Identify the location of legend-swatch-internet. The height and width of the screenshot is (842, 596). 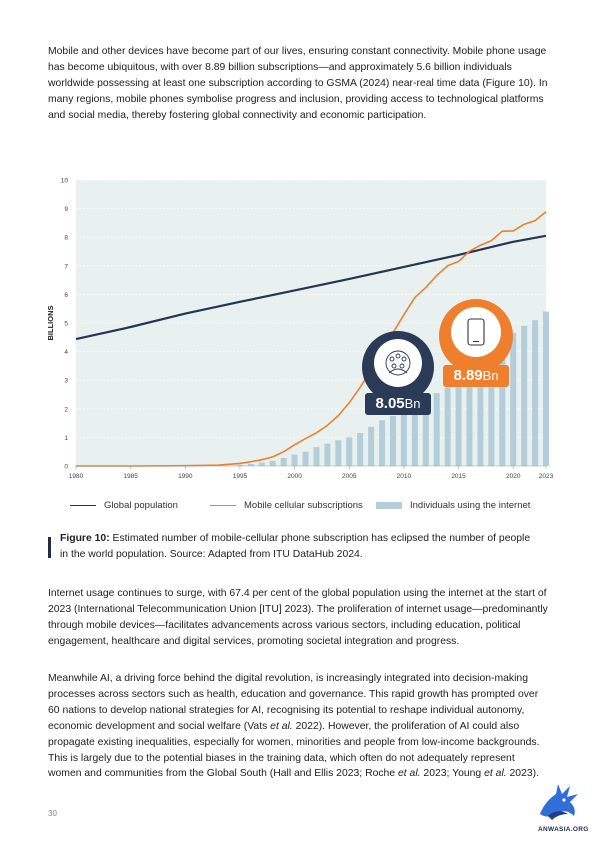
(389, 505).